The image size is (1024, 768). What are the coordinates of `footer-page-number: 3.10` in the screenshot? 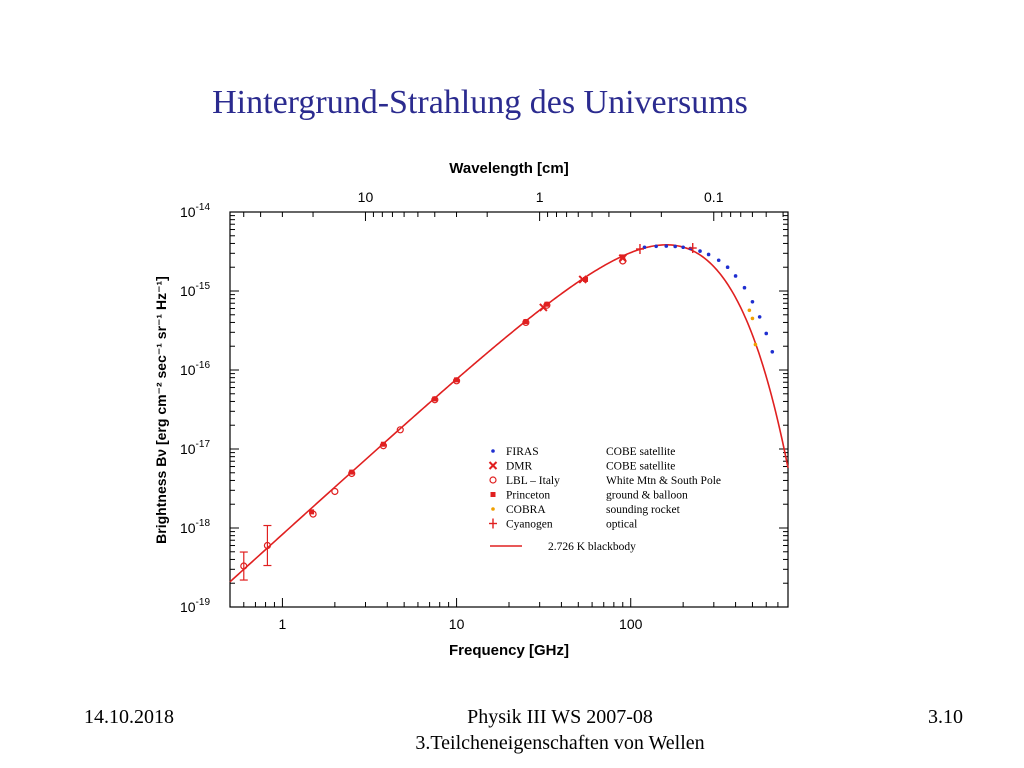 It's located at (945, 717).